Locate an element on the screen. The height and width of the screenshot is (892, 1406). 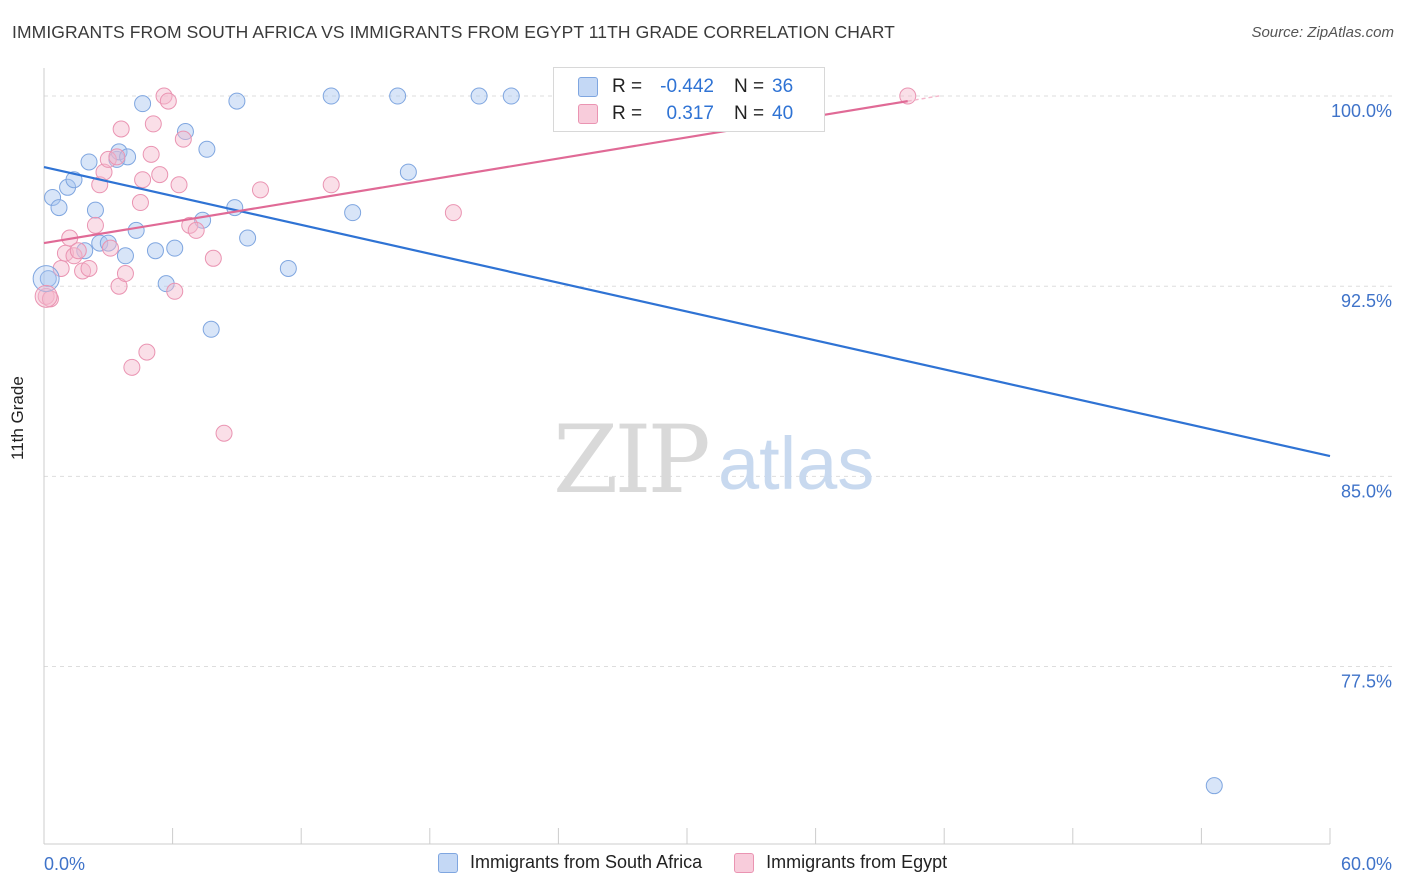
x-tick-labels: 0.0% 60.0% is located at coordinates (718, 864).